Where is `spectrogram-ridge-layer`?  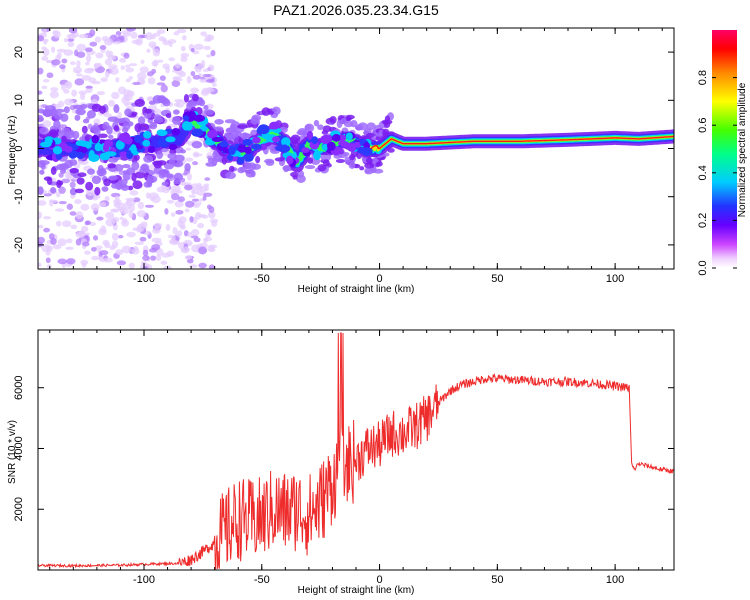
spectrogram-ridge-layer is located at coordinates (514, 142).